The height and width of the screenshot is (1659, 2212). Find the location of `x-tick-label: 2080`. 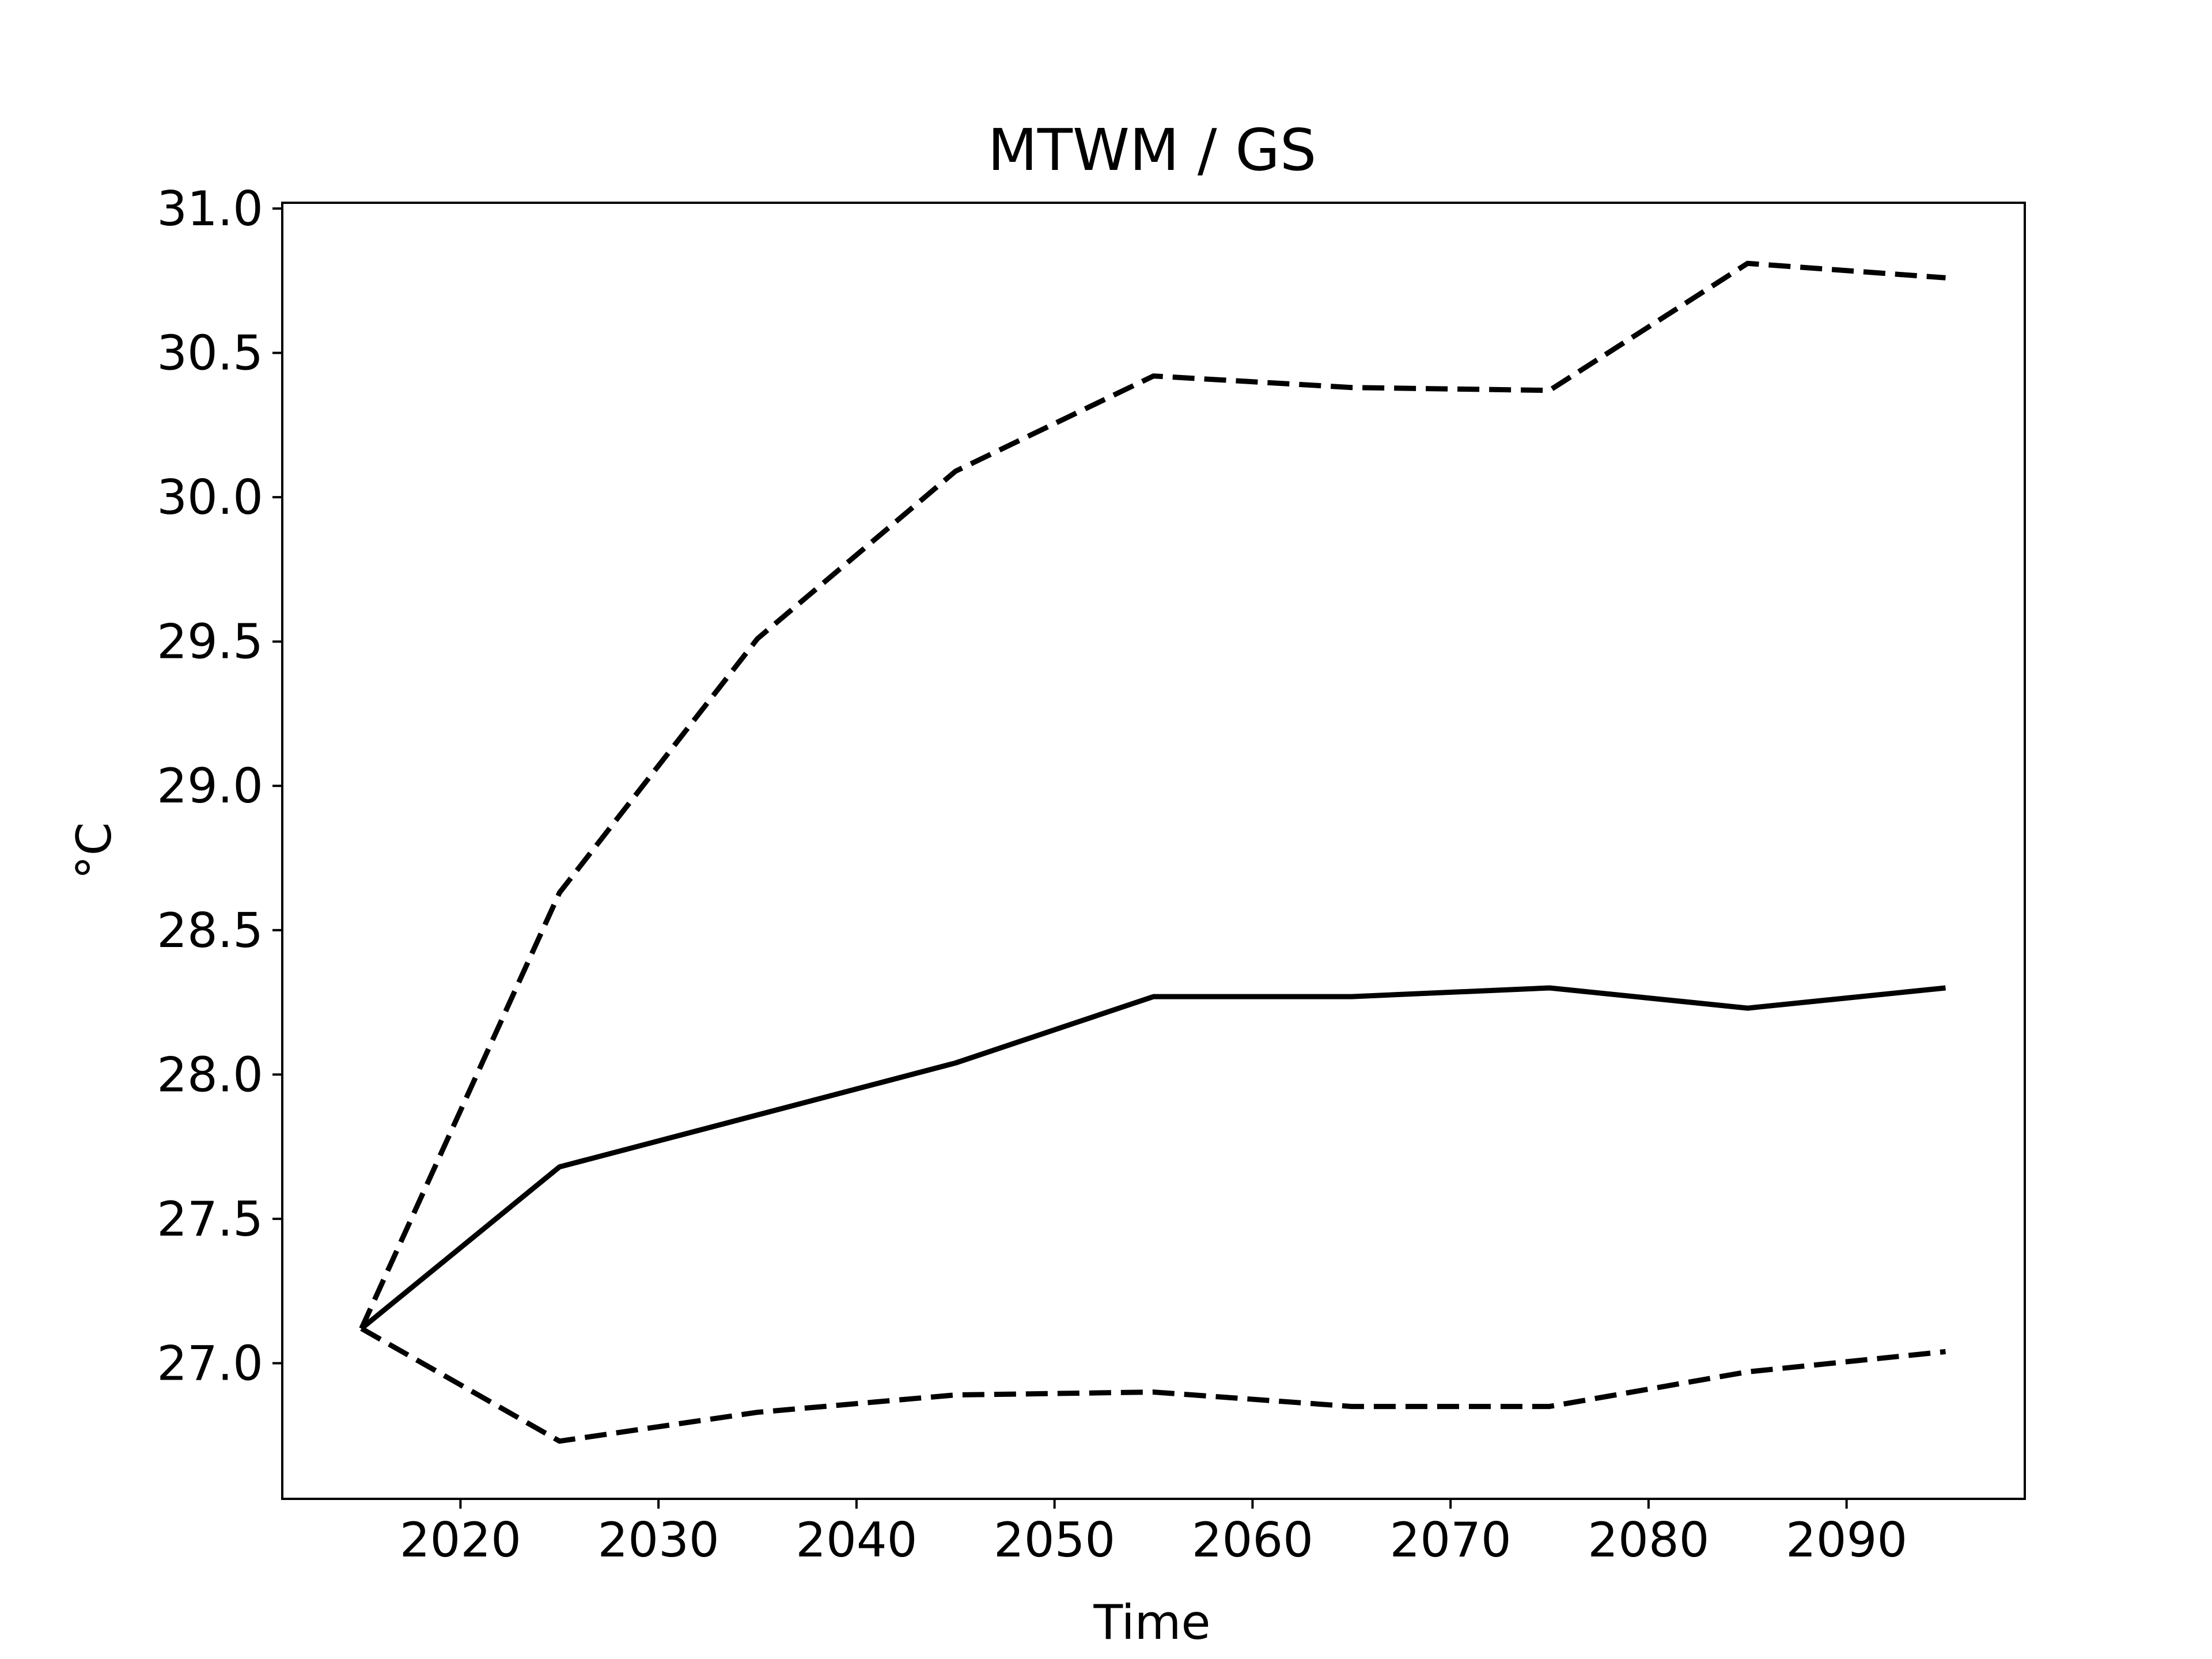

x-tick-label: 2080 is located at coordinates (1648, 1540).